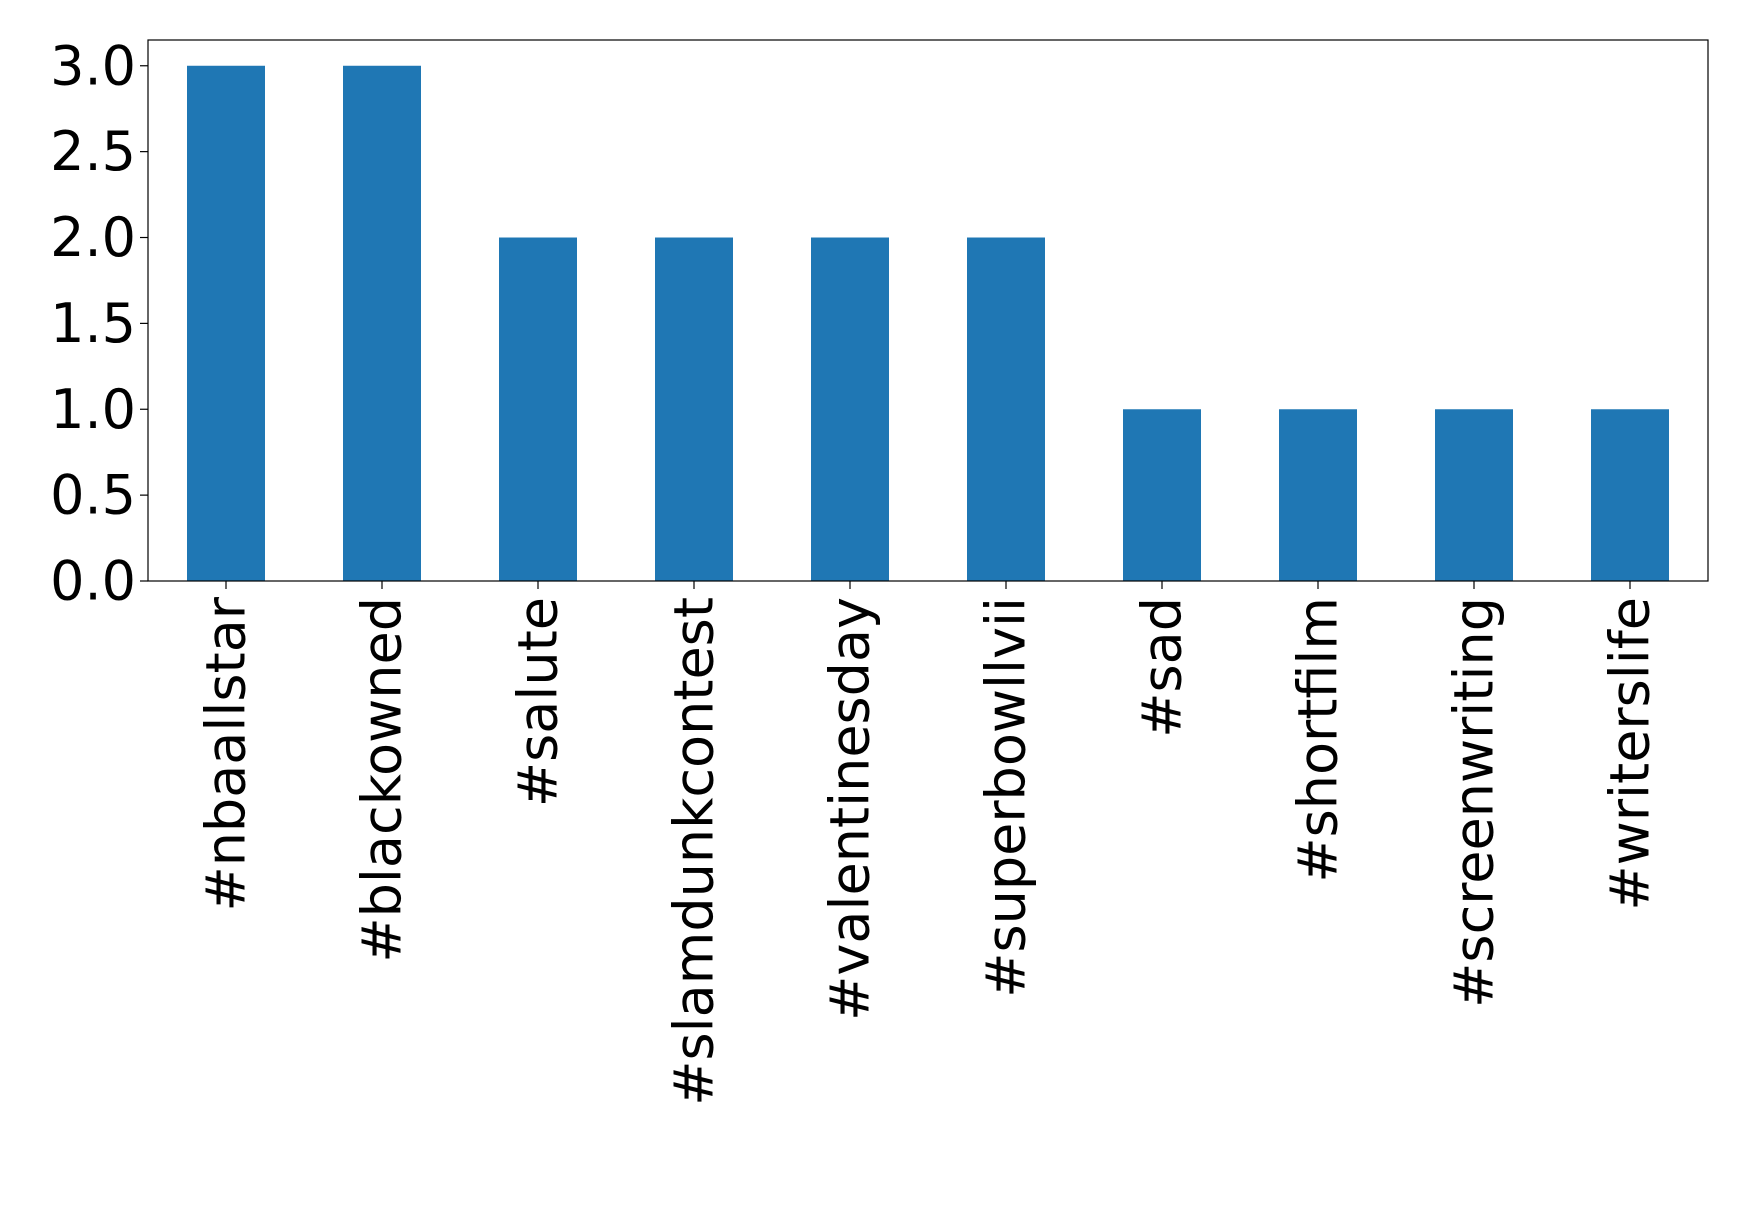 This screenshot has height=1216, width=1739. Describe the element at coordinates (93, 65) in the screenshot. I see `y-tick-label: 3.0` at that location.